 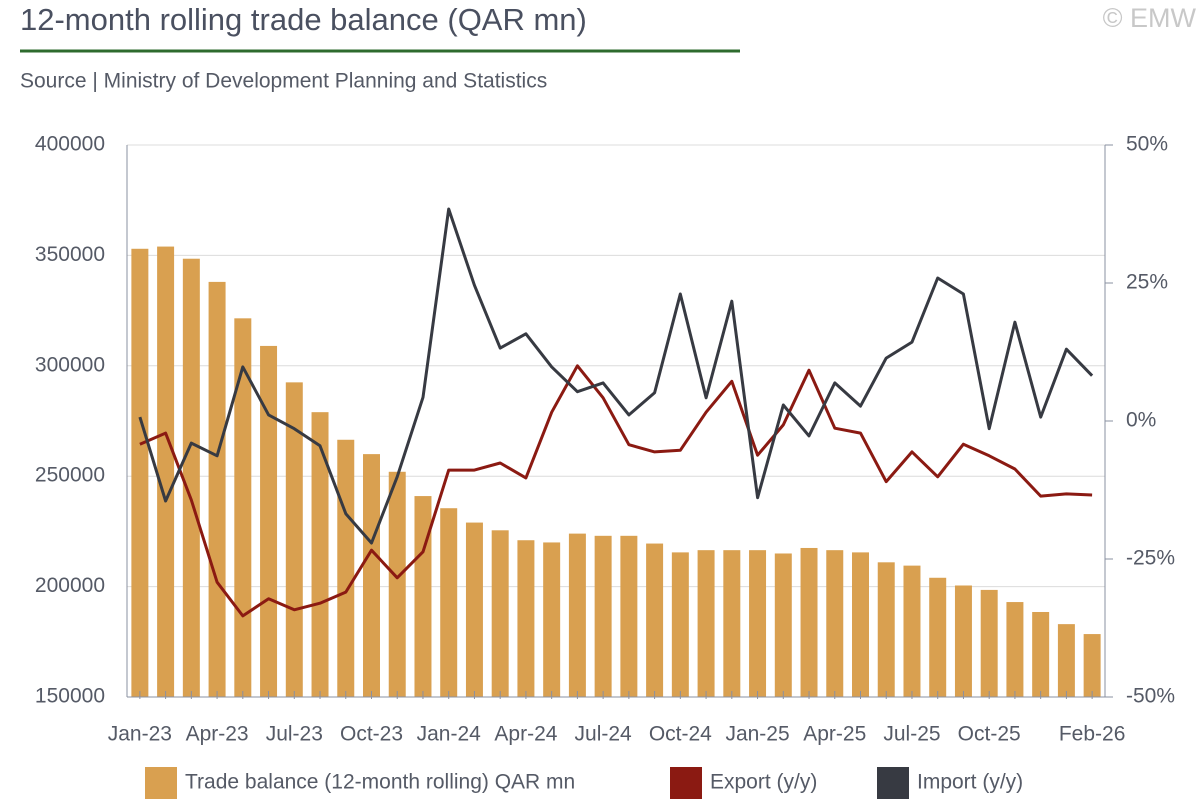 What do you see at coordinates (1150, 696) in the screenshot?
I see `y2-tick-label: -50%` at bounding box center [1150, 696].